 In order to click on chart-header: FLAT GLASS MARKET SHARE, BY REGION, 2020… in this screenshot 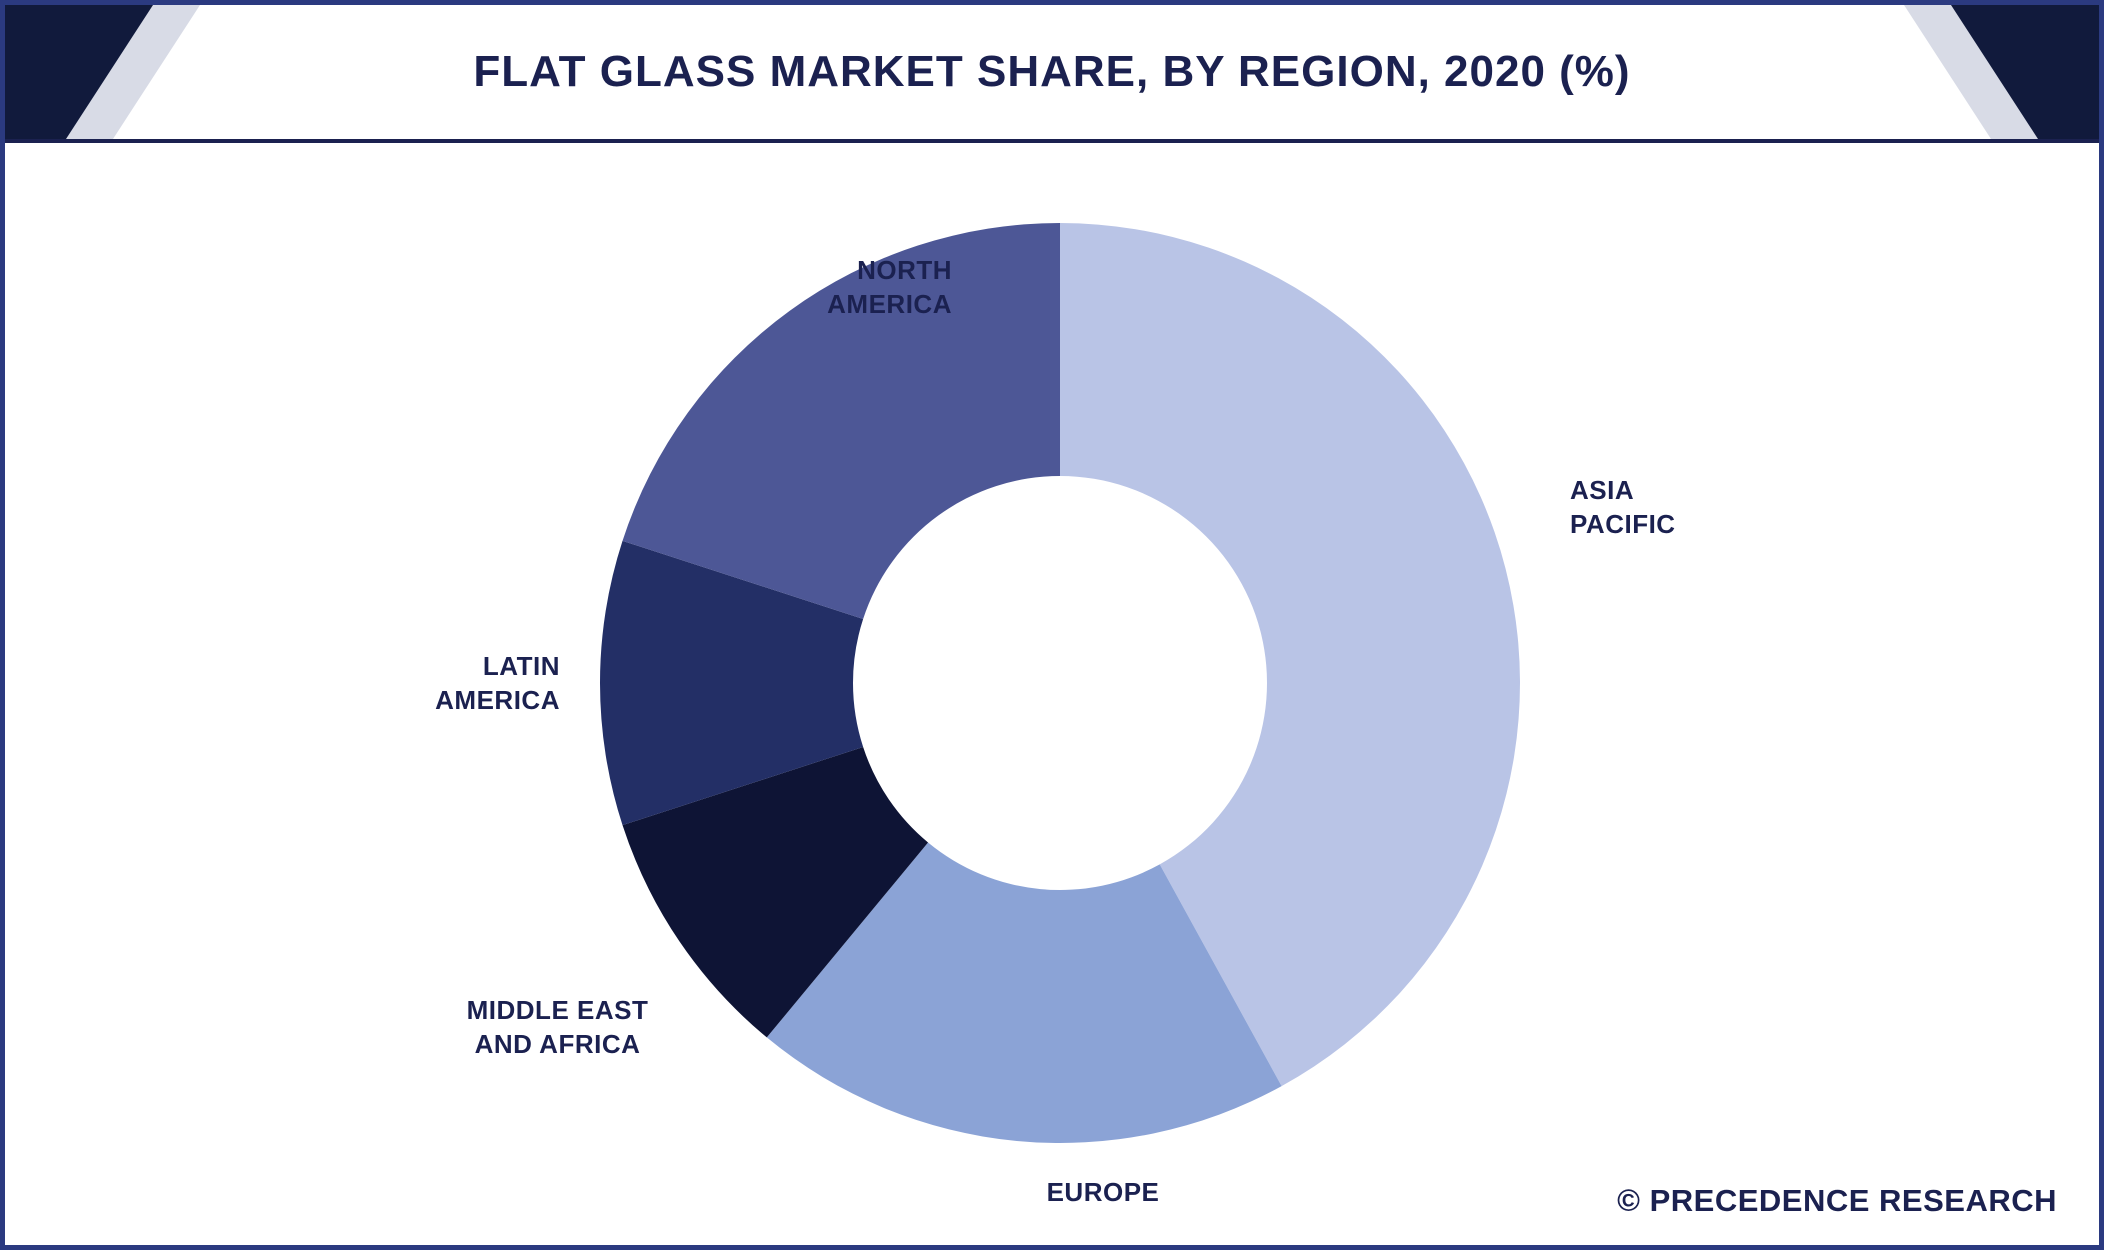, I will do `click(1052, 74)`.